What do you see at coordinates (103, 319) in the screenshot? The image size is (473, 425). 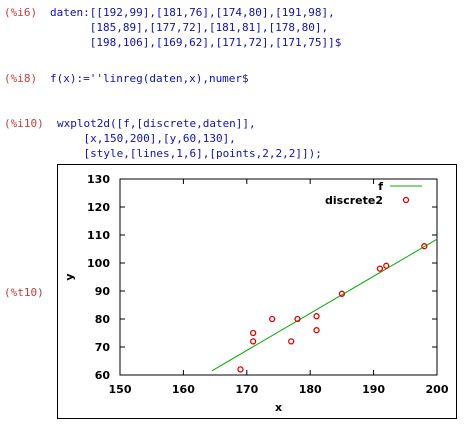 I see `y-tick-label: 80` at bounding box center [103, 319].